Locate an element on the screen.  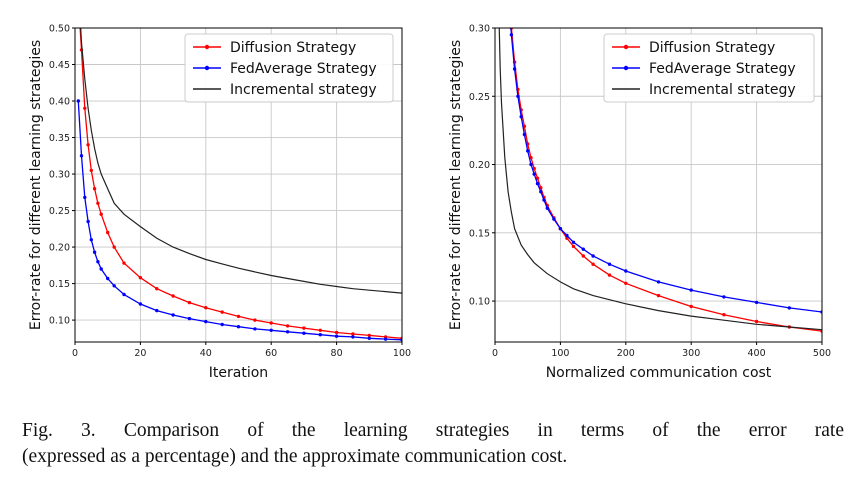
y-tick-label: 0.45 is located at coordinates (59, 65).